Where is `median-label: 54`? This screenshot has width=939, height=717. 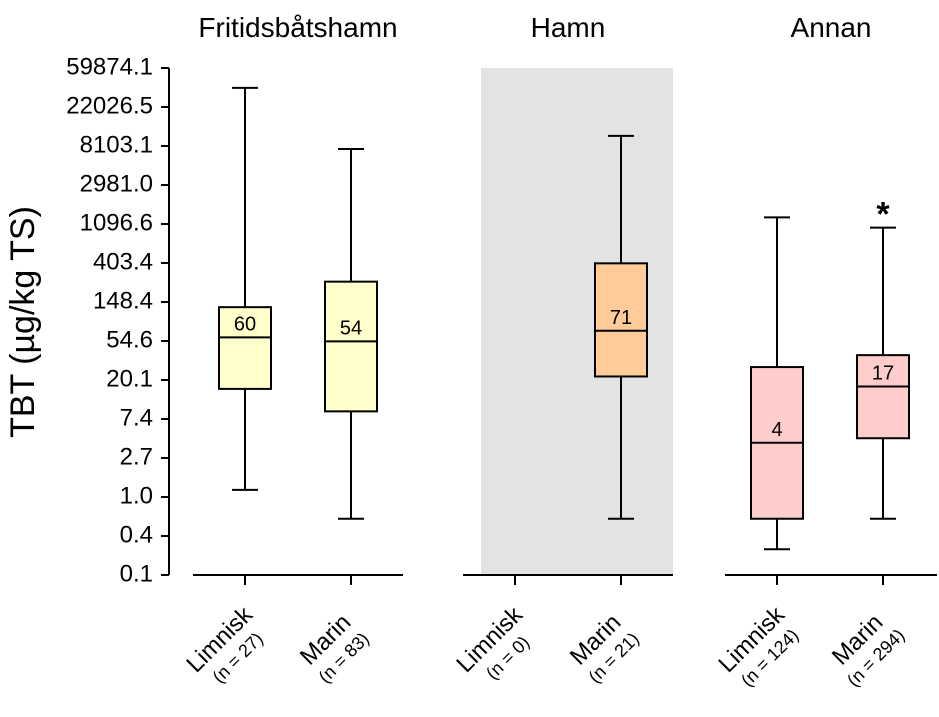 median-label: 54 is located at coordinates (351, 328).